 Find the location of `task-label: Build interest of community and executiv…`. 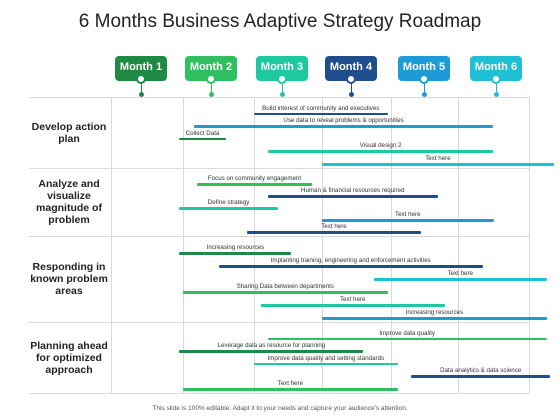

task-label: Build interest of community and executiv… is located at coordinates (321, 108).